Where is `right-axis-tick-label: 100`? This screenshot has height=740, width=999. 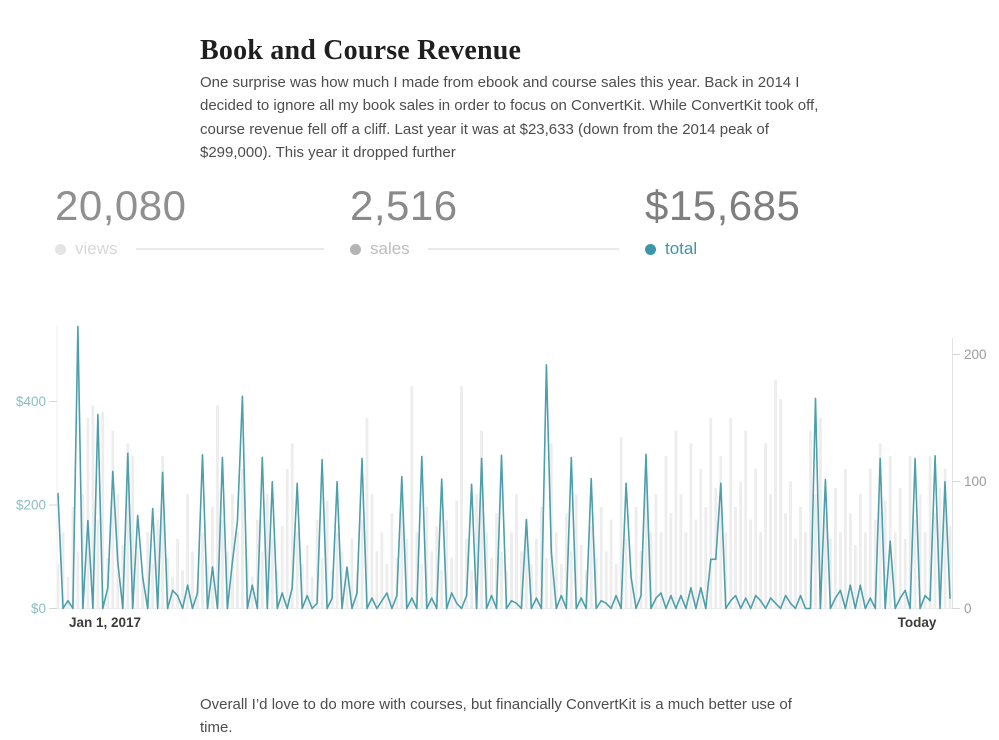 right-axis-tick-label: 100 is located at coordinates (975, 481).